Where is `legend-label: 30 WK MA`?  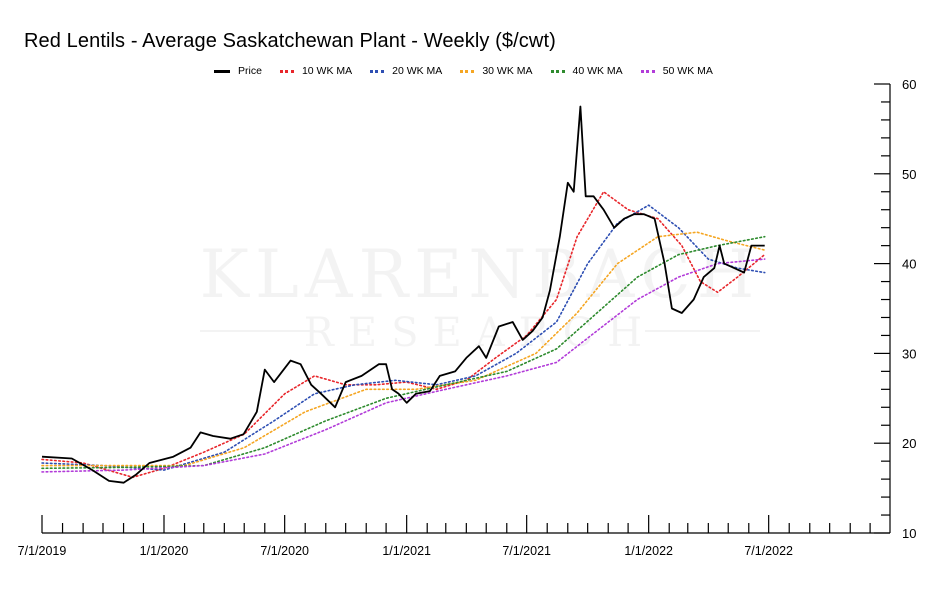 legend-label: 30 WK MA is located at coordinates (507, 71).